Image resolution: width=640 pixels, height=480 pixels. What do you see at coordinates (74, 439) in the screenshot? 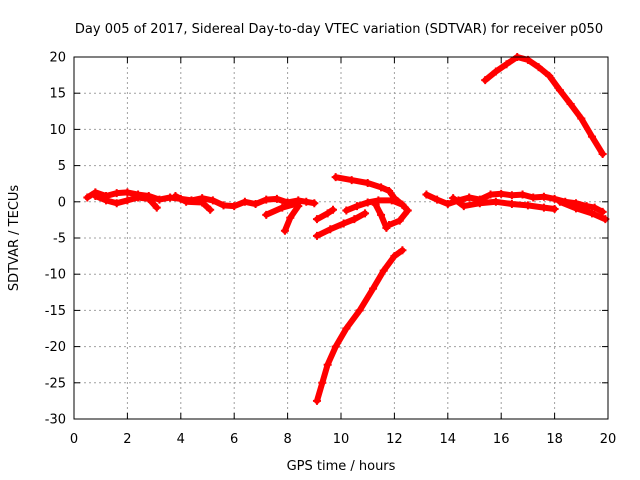
I see `x-tick-label: 0` at bounding box center [74, 439].